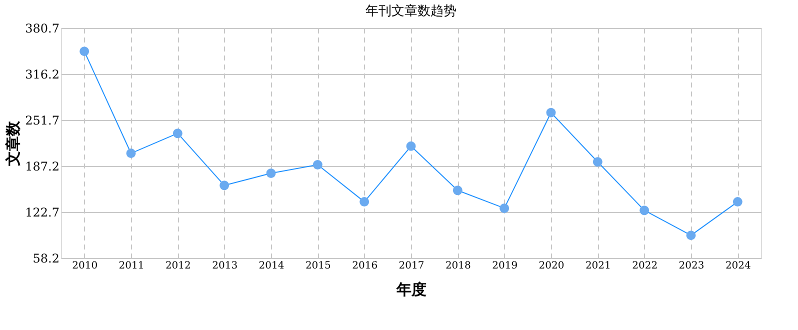  What do you see at coordinates (598, 266) in the screenshot?
I see `x-tick-label: 2021` at bounding box center [598, 266].